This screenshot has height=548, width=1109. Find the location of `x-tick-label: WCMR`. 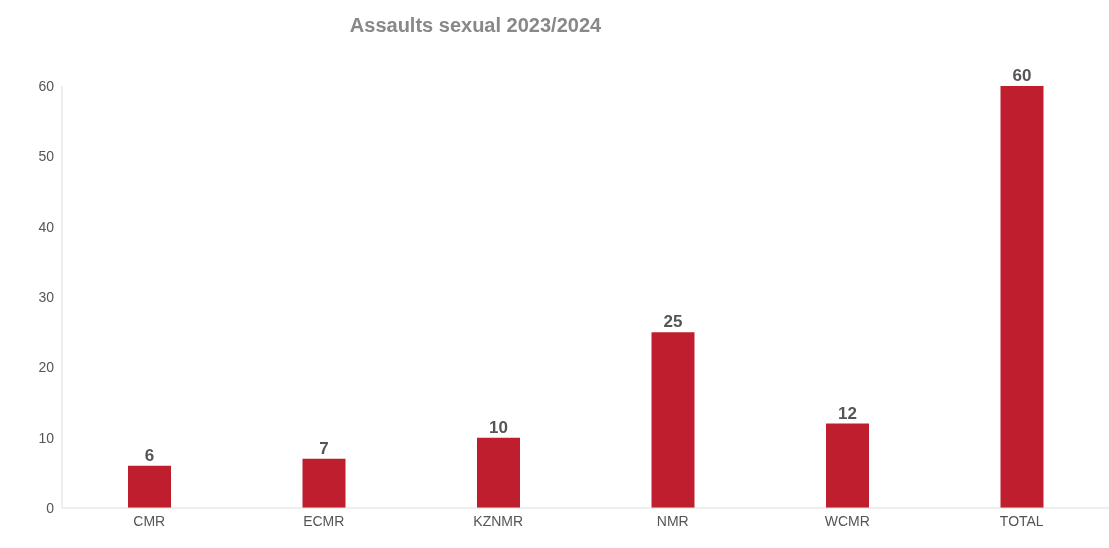

x-tick-label: WCMR is located at coordinates (847, 520).